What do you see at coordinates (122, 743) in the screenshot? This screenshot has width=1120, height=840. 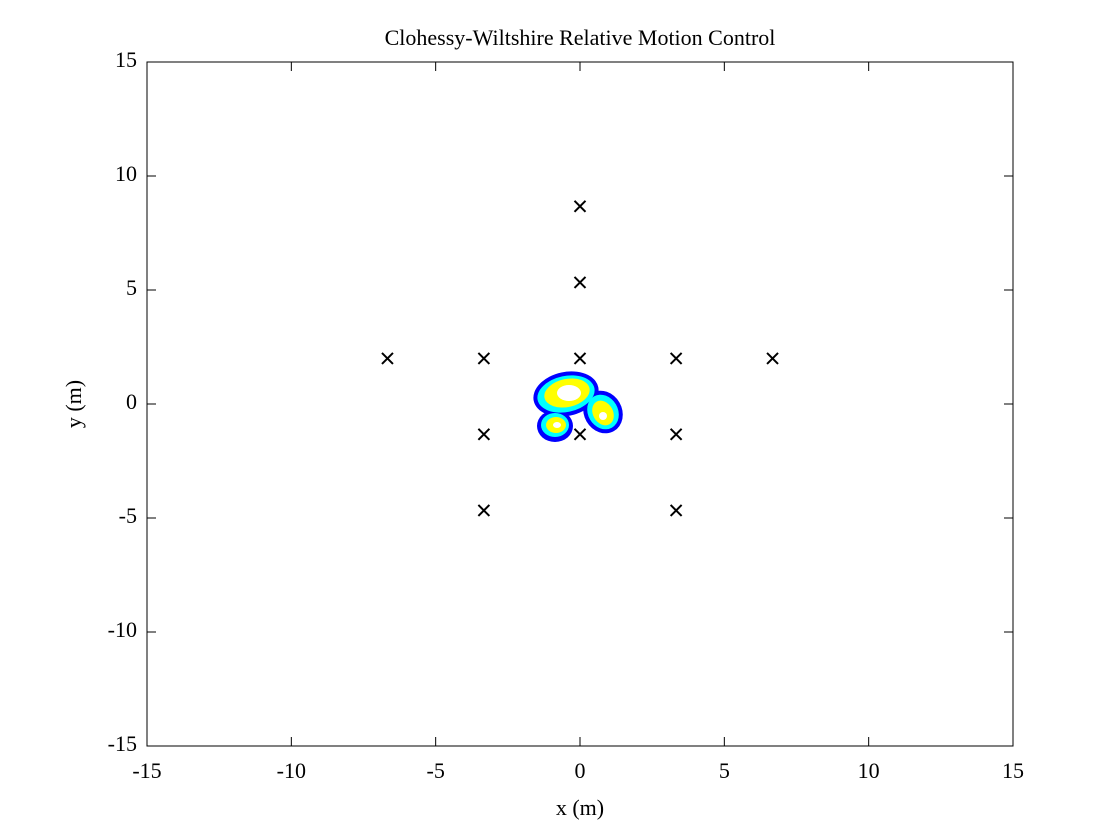 I see `y-tick-label: -15` at bounding box center [122, 743].